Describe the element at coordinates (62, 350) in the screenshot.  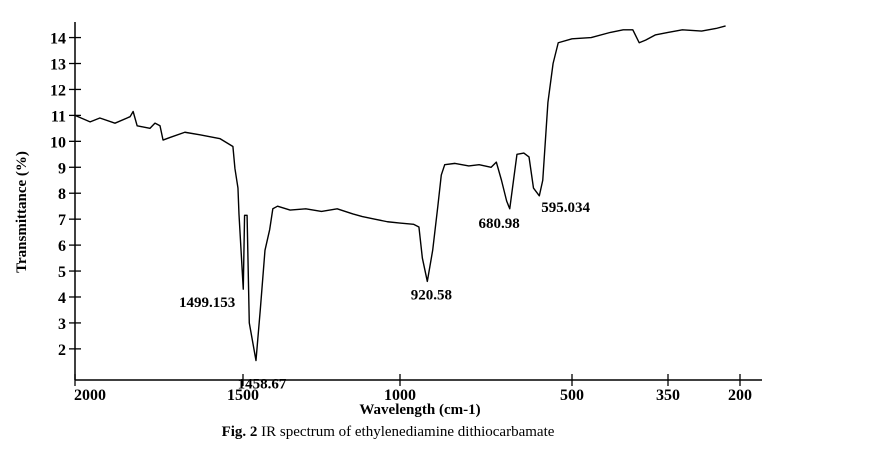
I see `y-tick-label: 2` at that location.